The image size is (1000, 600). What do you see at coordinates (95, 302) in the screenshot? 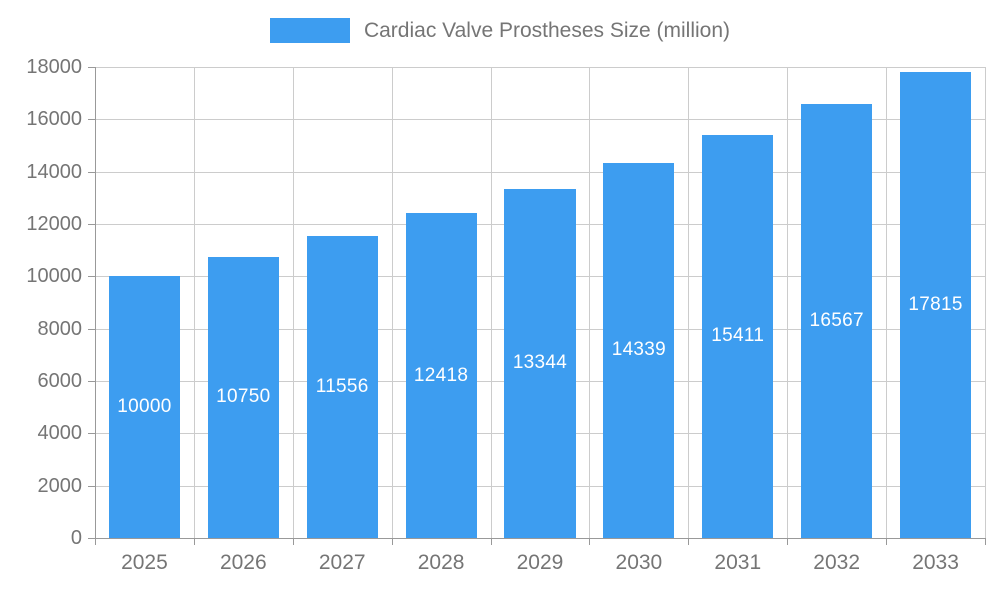
I see `y-axis-line` at bounding box center [95, 302].